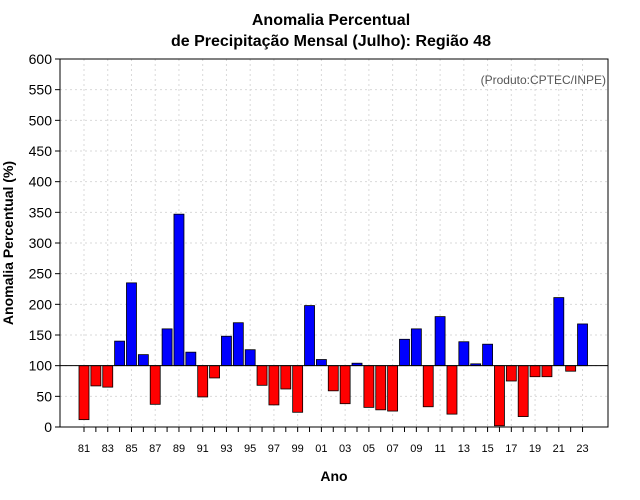 The image size is (640, 500). I want to click on x-tick-label: 93, so click(226, 449).